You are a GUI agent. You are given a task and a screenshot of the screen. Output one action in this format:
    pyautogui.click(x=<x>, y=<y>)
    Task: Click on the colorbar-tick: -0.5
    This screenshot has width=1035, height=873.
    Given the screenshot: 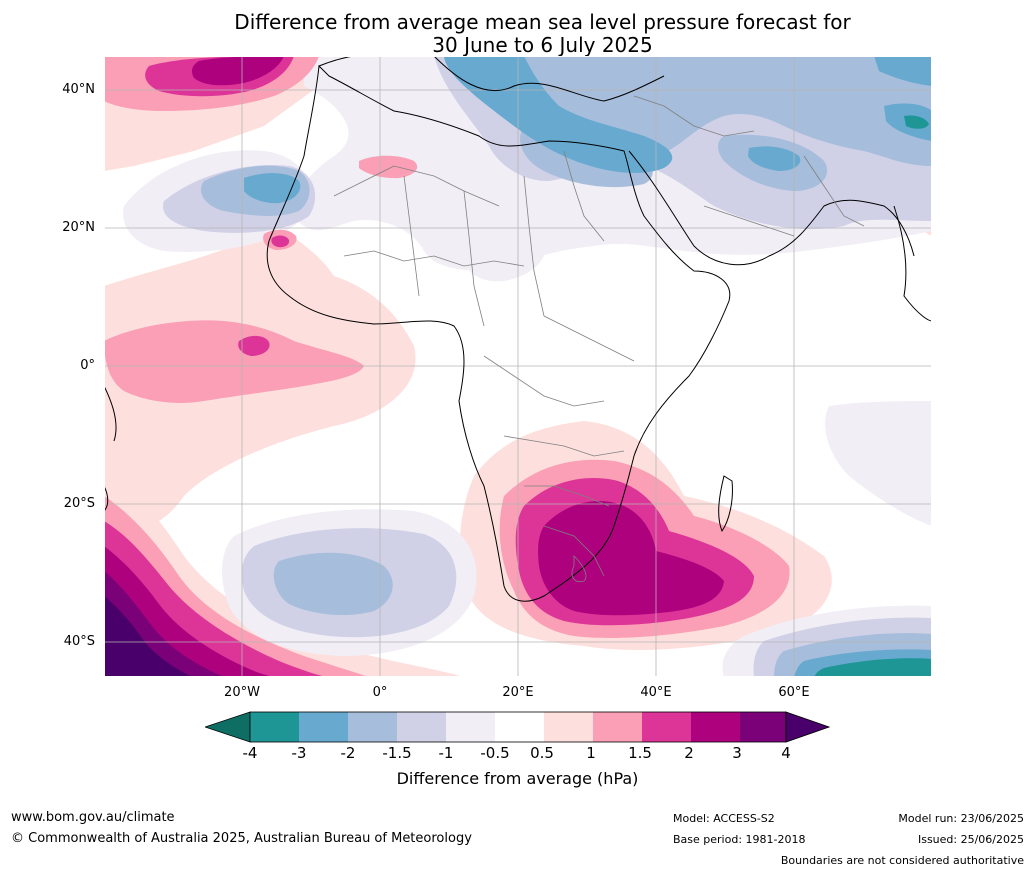 What is the action you would take?
    pyautogui.click(x=495, y=753)
    